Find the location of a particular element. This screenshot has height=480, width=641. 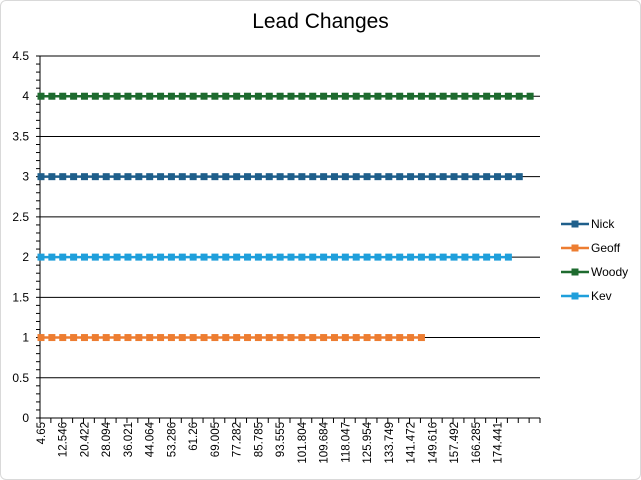

y-tick-label: 2.5 is located at coordinates (20, 217).